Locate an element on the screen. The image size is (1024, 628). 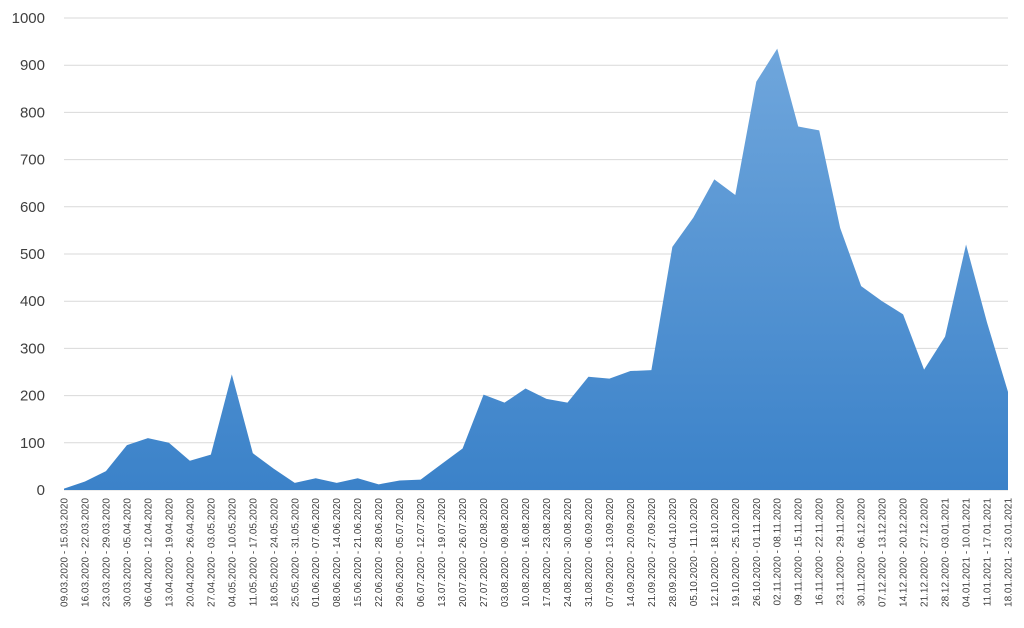
x-tick-label: 29.06.2020 - 05.07.2020 is located at coordinates (400, 552).